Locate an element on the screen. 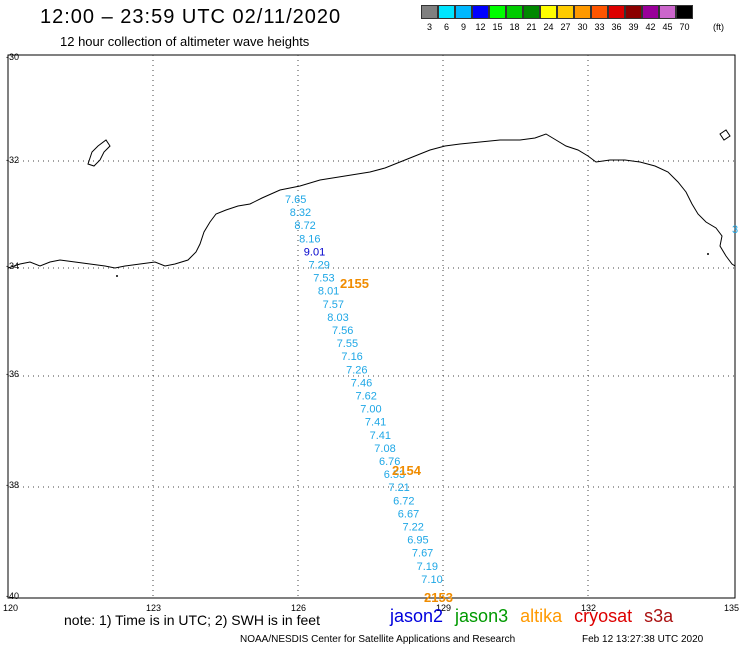  lon-label: 123 is located at coordinates (154, 608).